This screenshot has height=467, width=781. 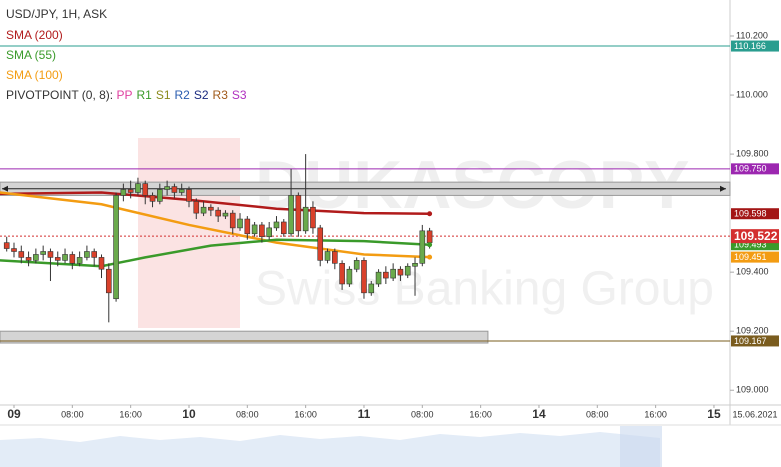 I want to click on pivot-item: PP, so click(x=124, y=95).